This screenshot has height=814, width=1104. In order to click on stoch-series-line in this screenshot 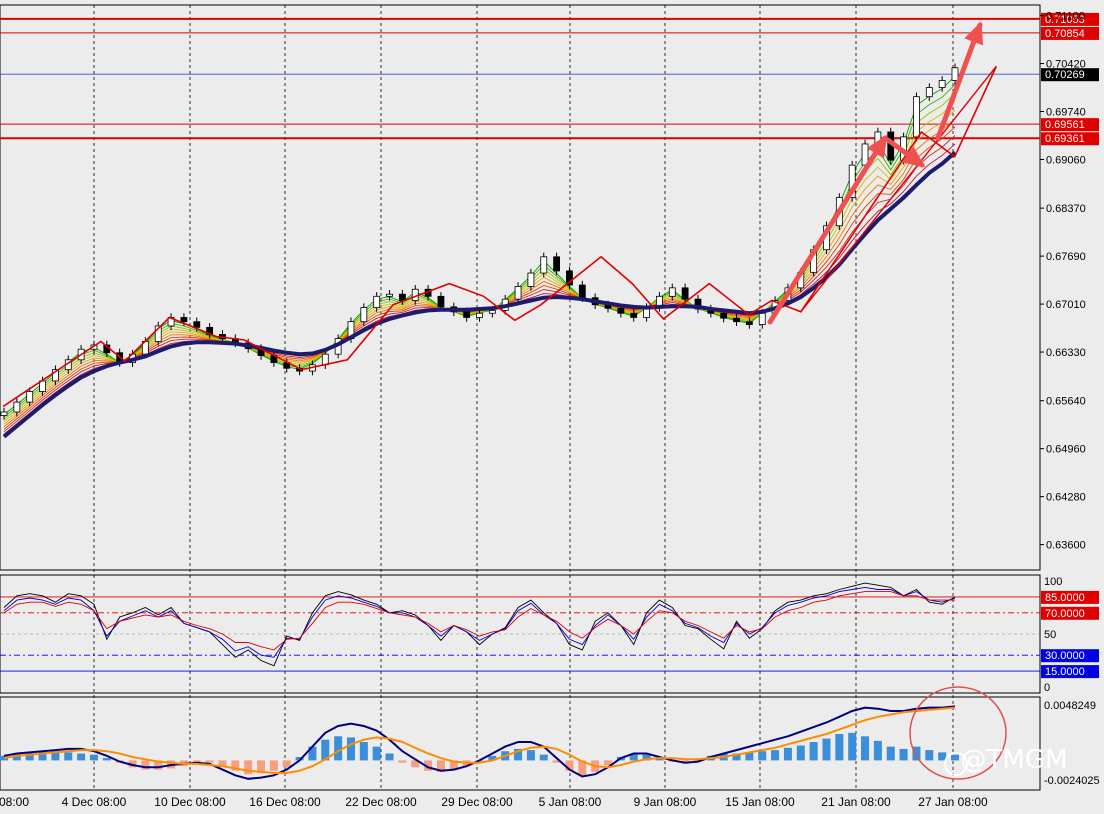, I will do `click(479, 621)`.